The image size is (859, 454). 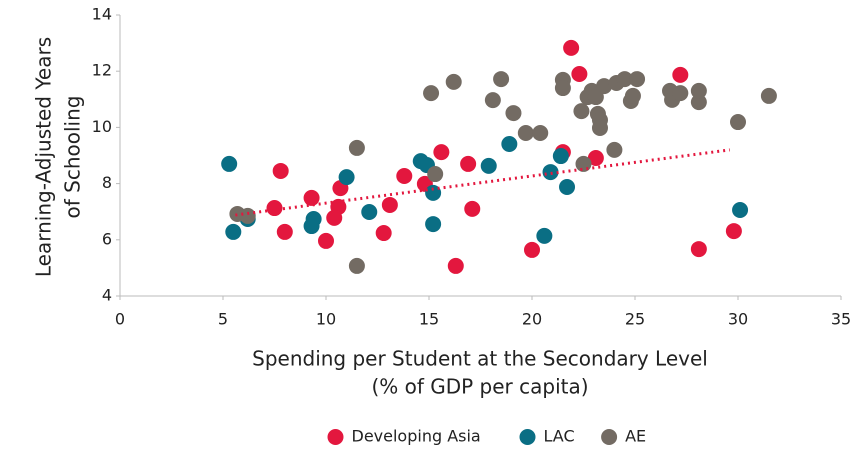 I want to click on x-tick-label: 25, so click(x=635, y=319).